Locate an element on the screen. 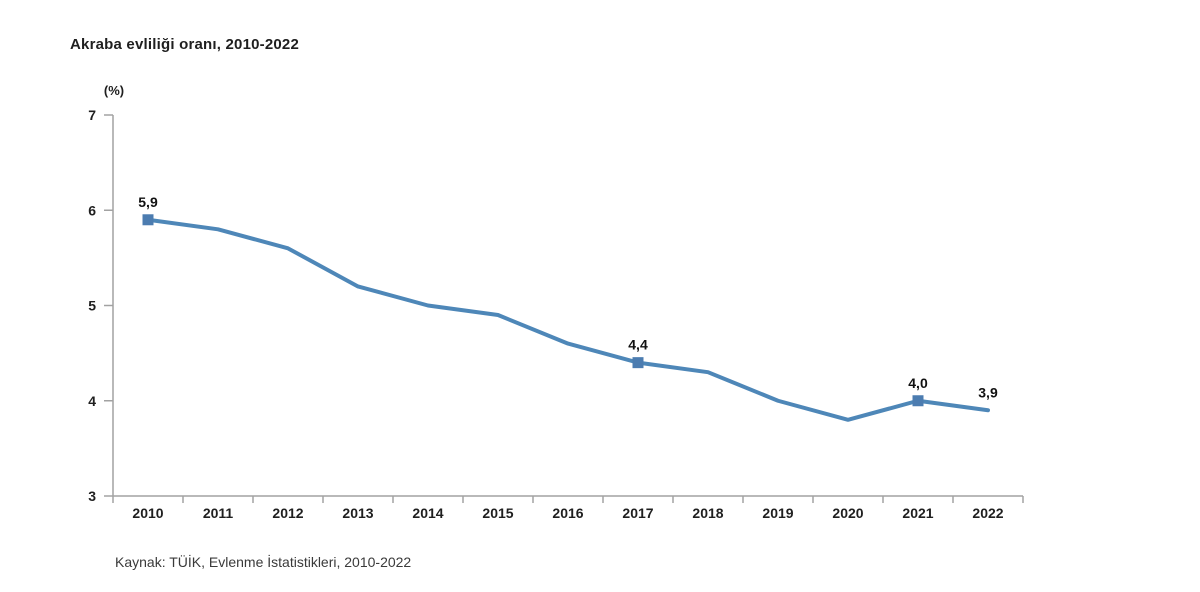 This screenshot has height=592, width=1200. x-axis-tick-label: 2014 is located at coordinates (427, 513).